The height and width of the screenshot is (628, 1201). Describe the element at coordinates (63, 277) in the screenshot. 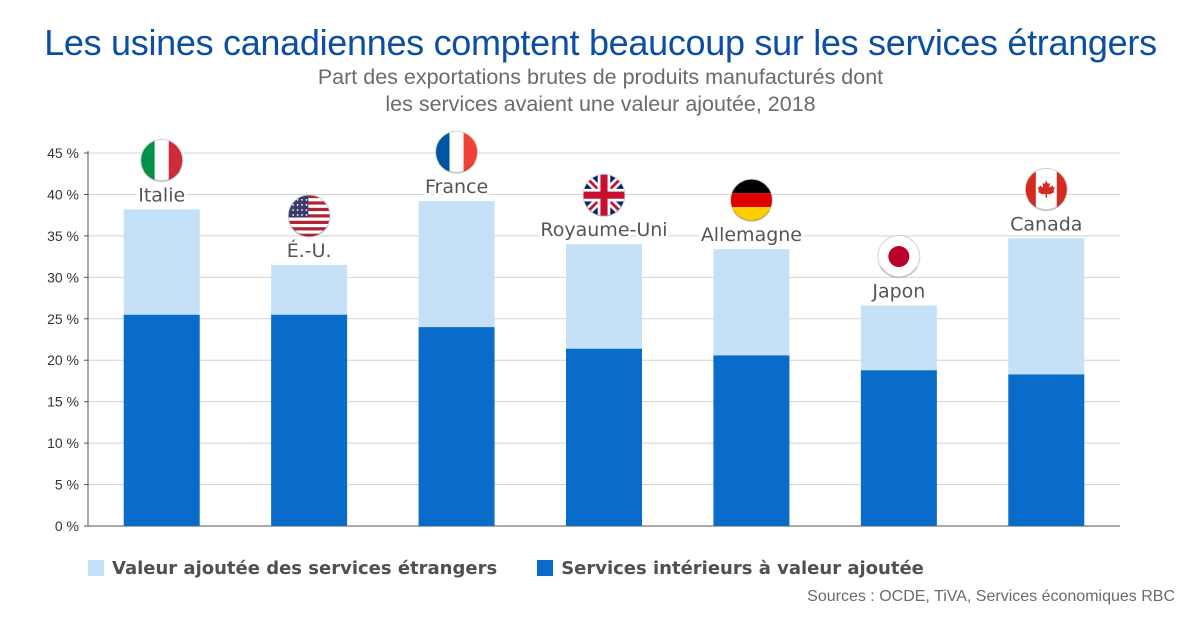

I see `y-tick-label: 30 %` at that location.